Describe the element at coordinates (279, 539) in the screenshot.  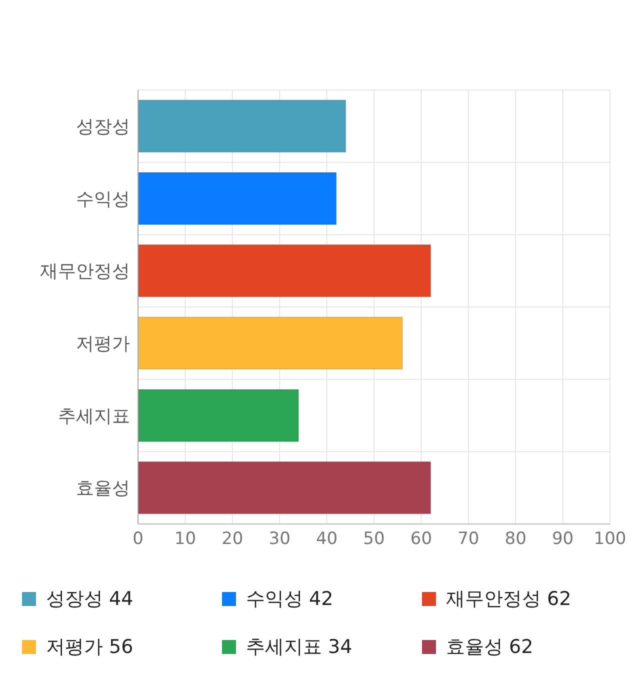
I see `x-tick-label: 30` at that location.